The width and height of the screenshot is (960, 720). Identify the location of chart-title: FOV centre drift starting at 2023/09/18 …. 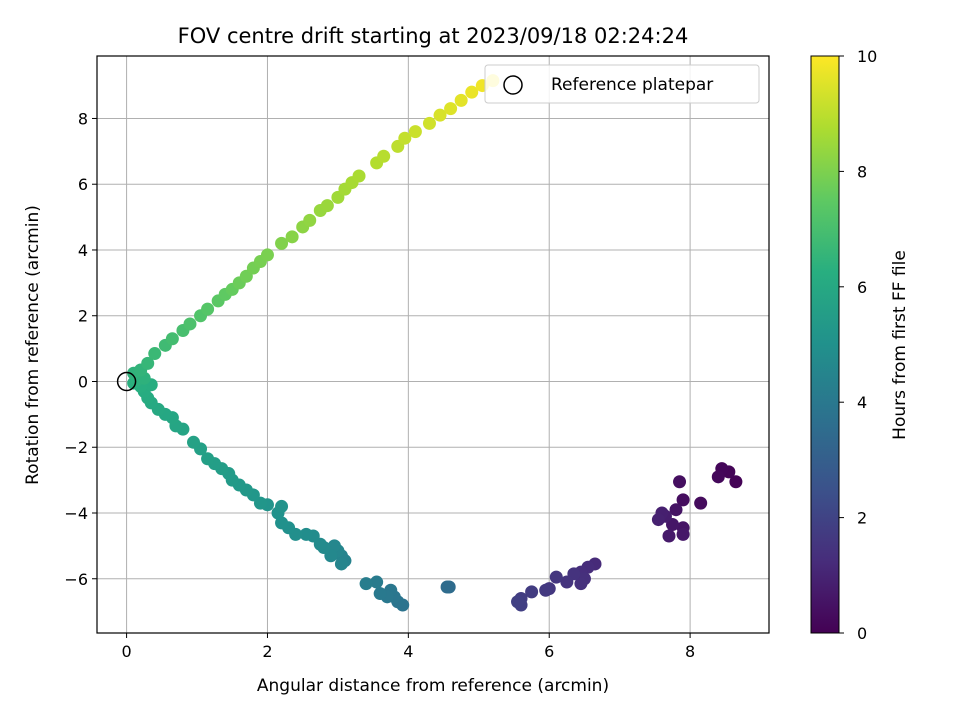
(433, 36).